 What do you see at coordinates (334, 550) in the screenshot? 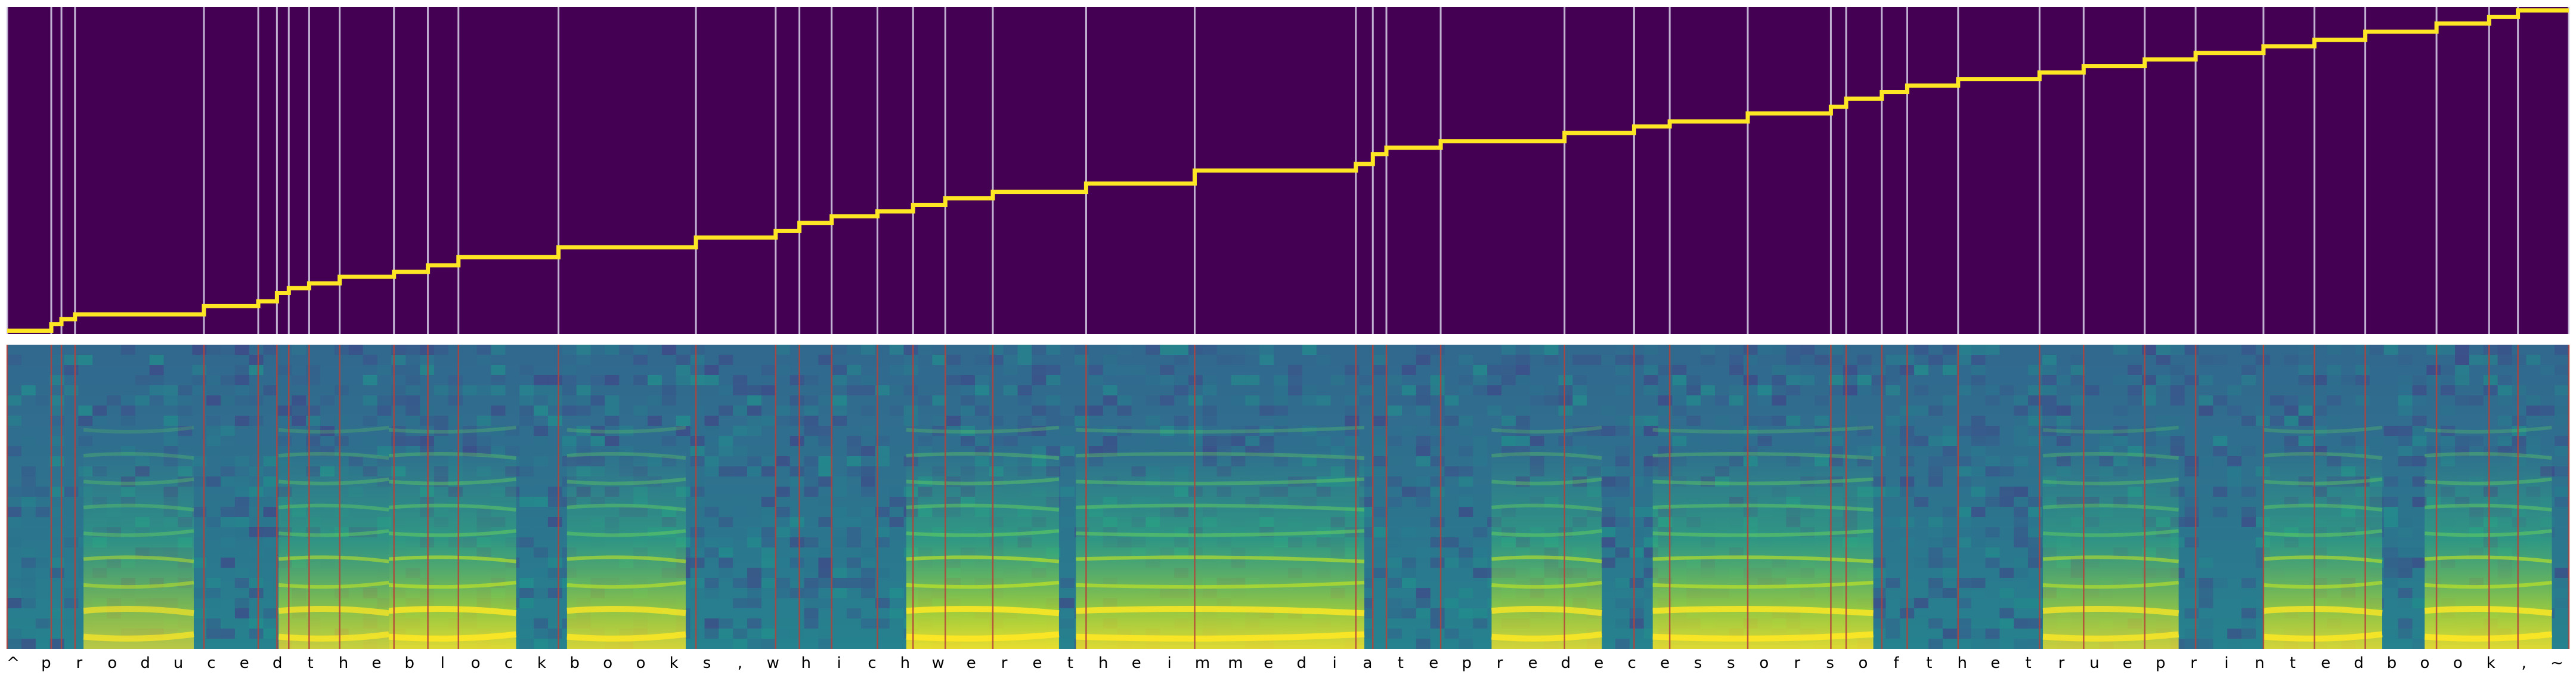
I see `formant-region` at bounding box center [334, 550].